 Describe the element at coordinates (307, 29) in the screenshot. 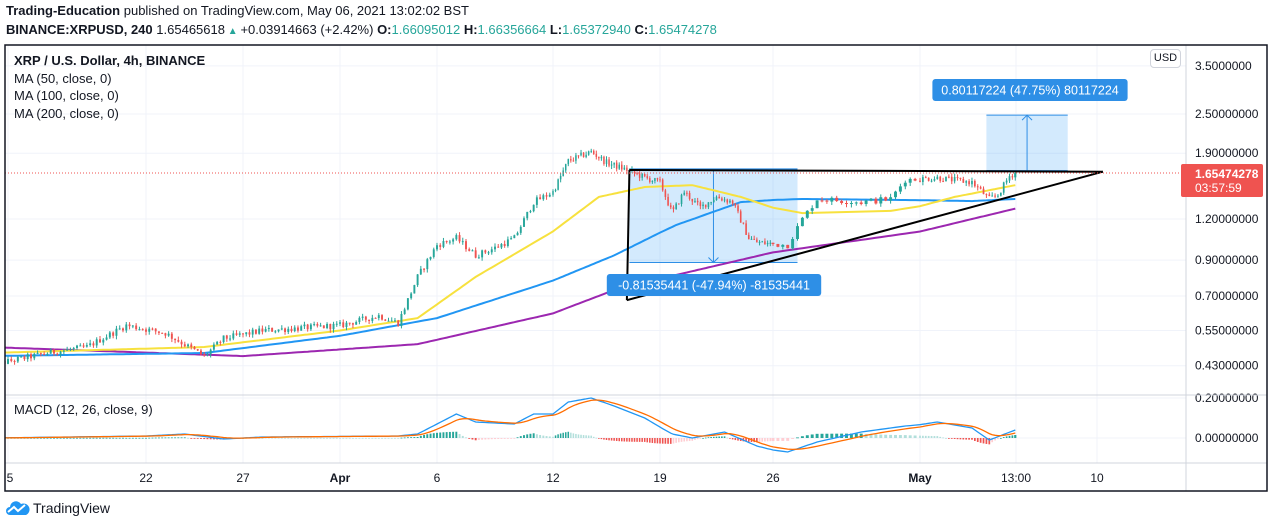

I see `price-change: +0.03914663 (+2.42%)` at that location.